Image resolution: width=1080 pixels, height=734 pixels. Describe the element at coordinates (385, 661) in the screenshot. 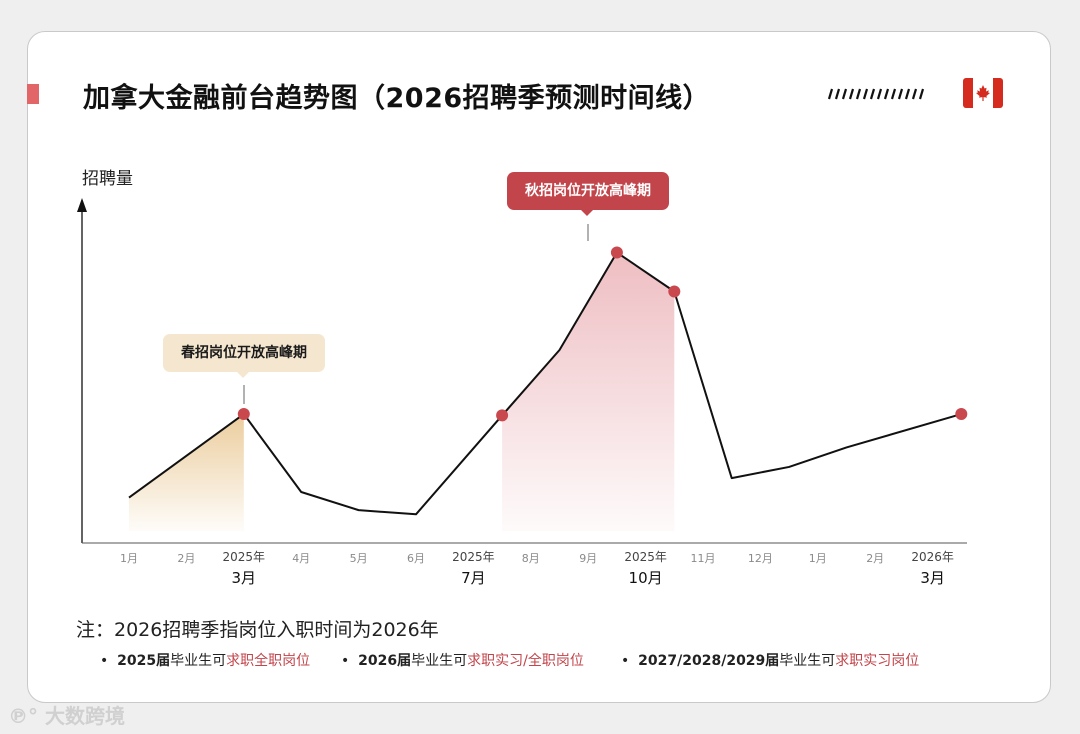

I see `bullet-cohort: 2026届` at that location.